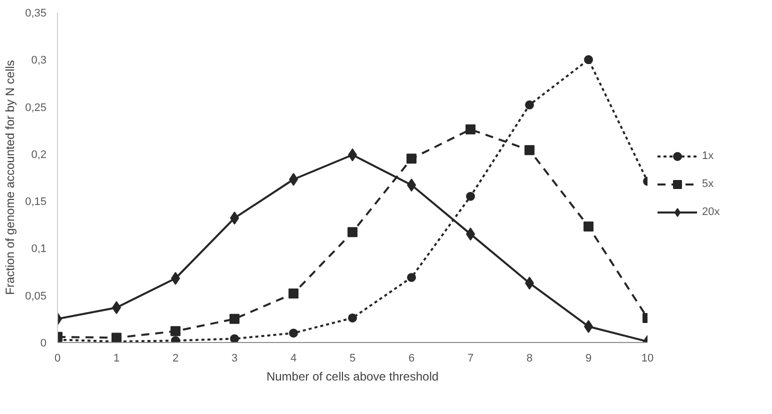 This screenshot has width=772, height=414. I want to click on y-tick-label: 0,3, so click(39, 60).